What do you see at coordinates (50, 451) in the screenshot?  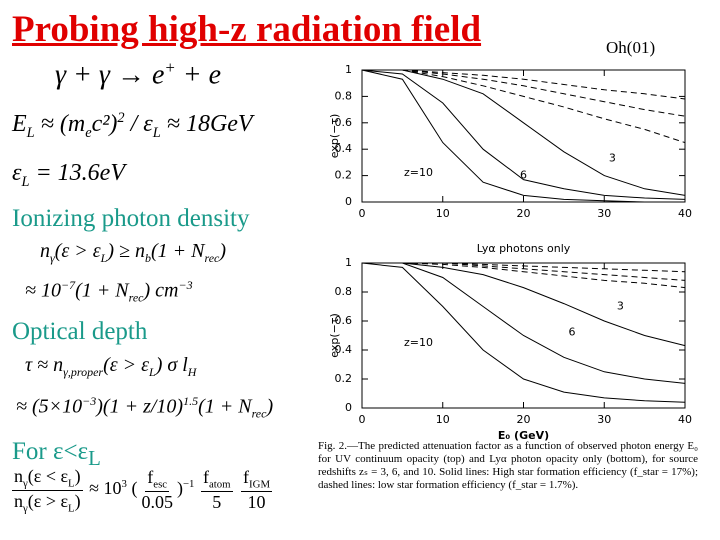 I see `formula-text: For ε<ε` at bounding box center [50, 451].